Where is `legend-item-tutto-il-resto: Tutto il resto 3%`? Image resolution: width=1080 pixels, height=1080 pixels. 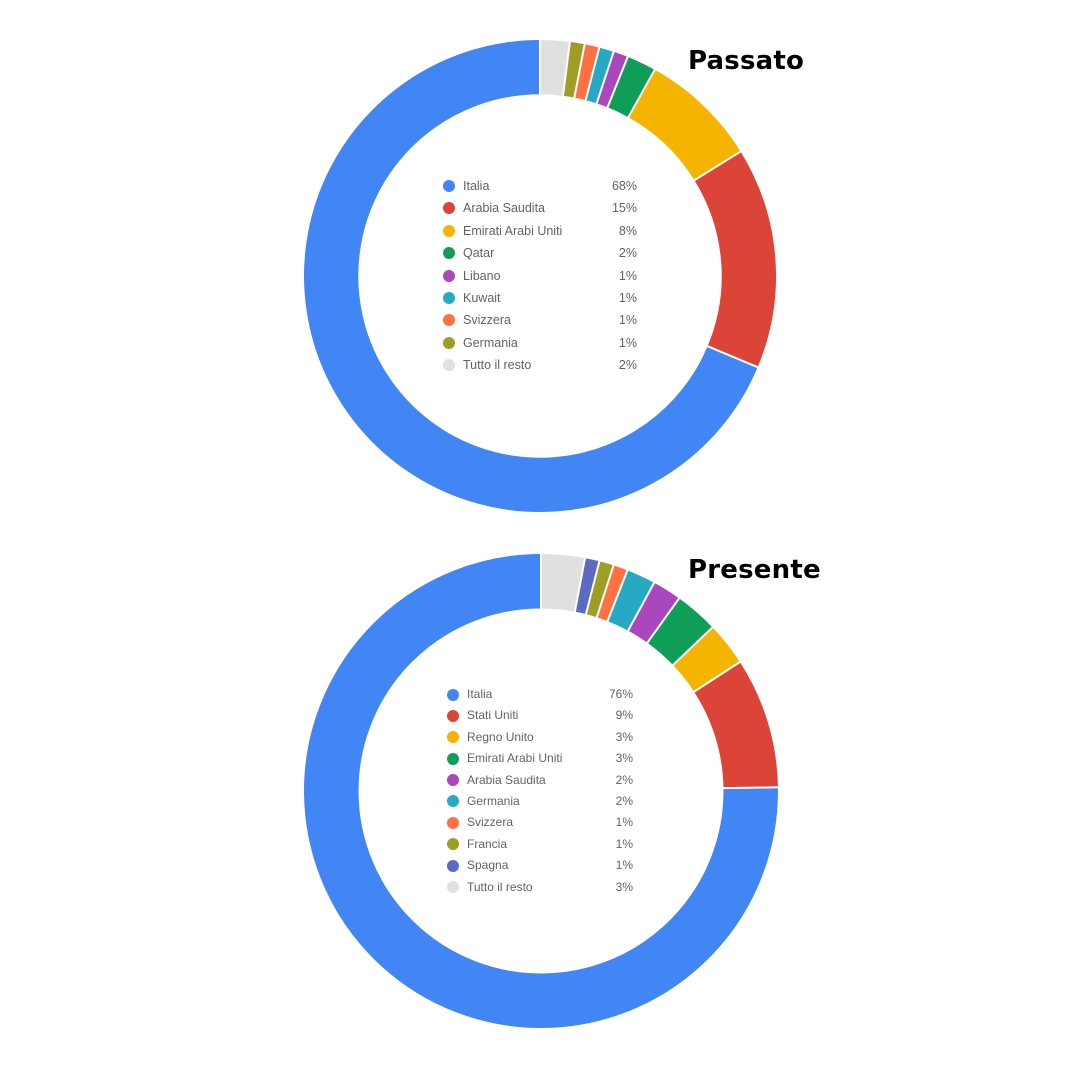 legend-item-tutto-il-resto: Tutto il resto 3% is located at coordinates (542, 887).